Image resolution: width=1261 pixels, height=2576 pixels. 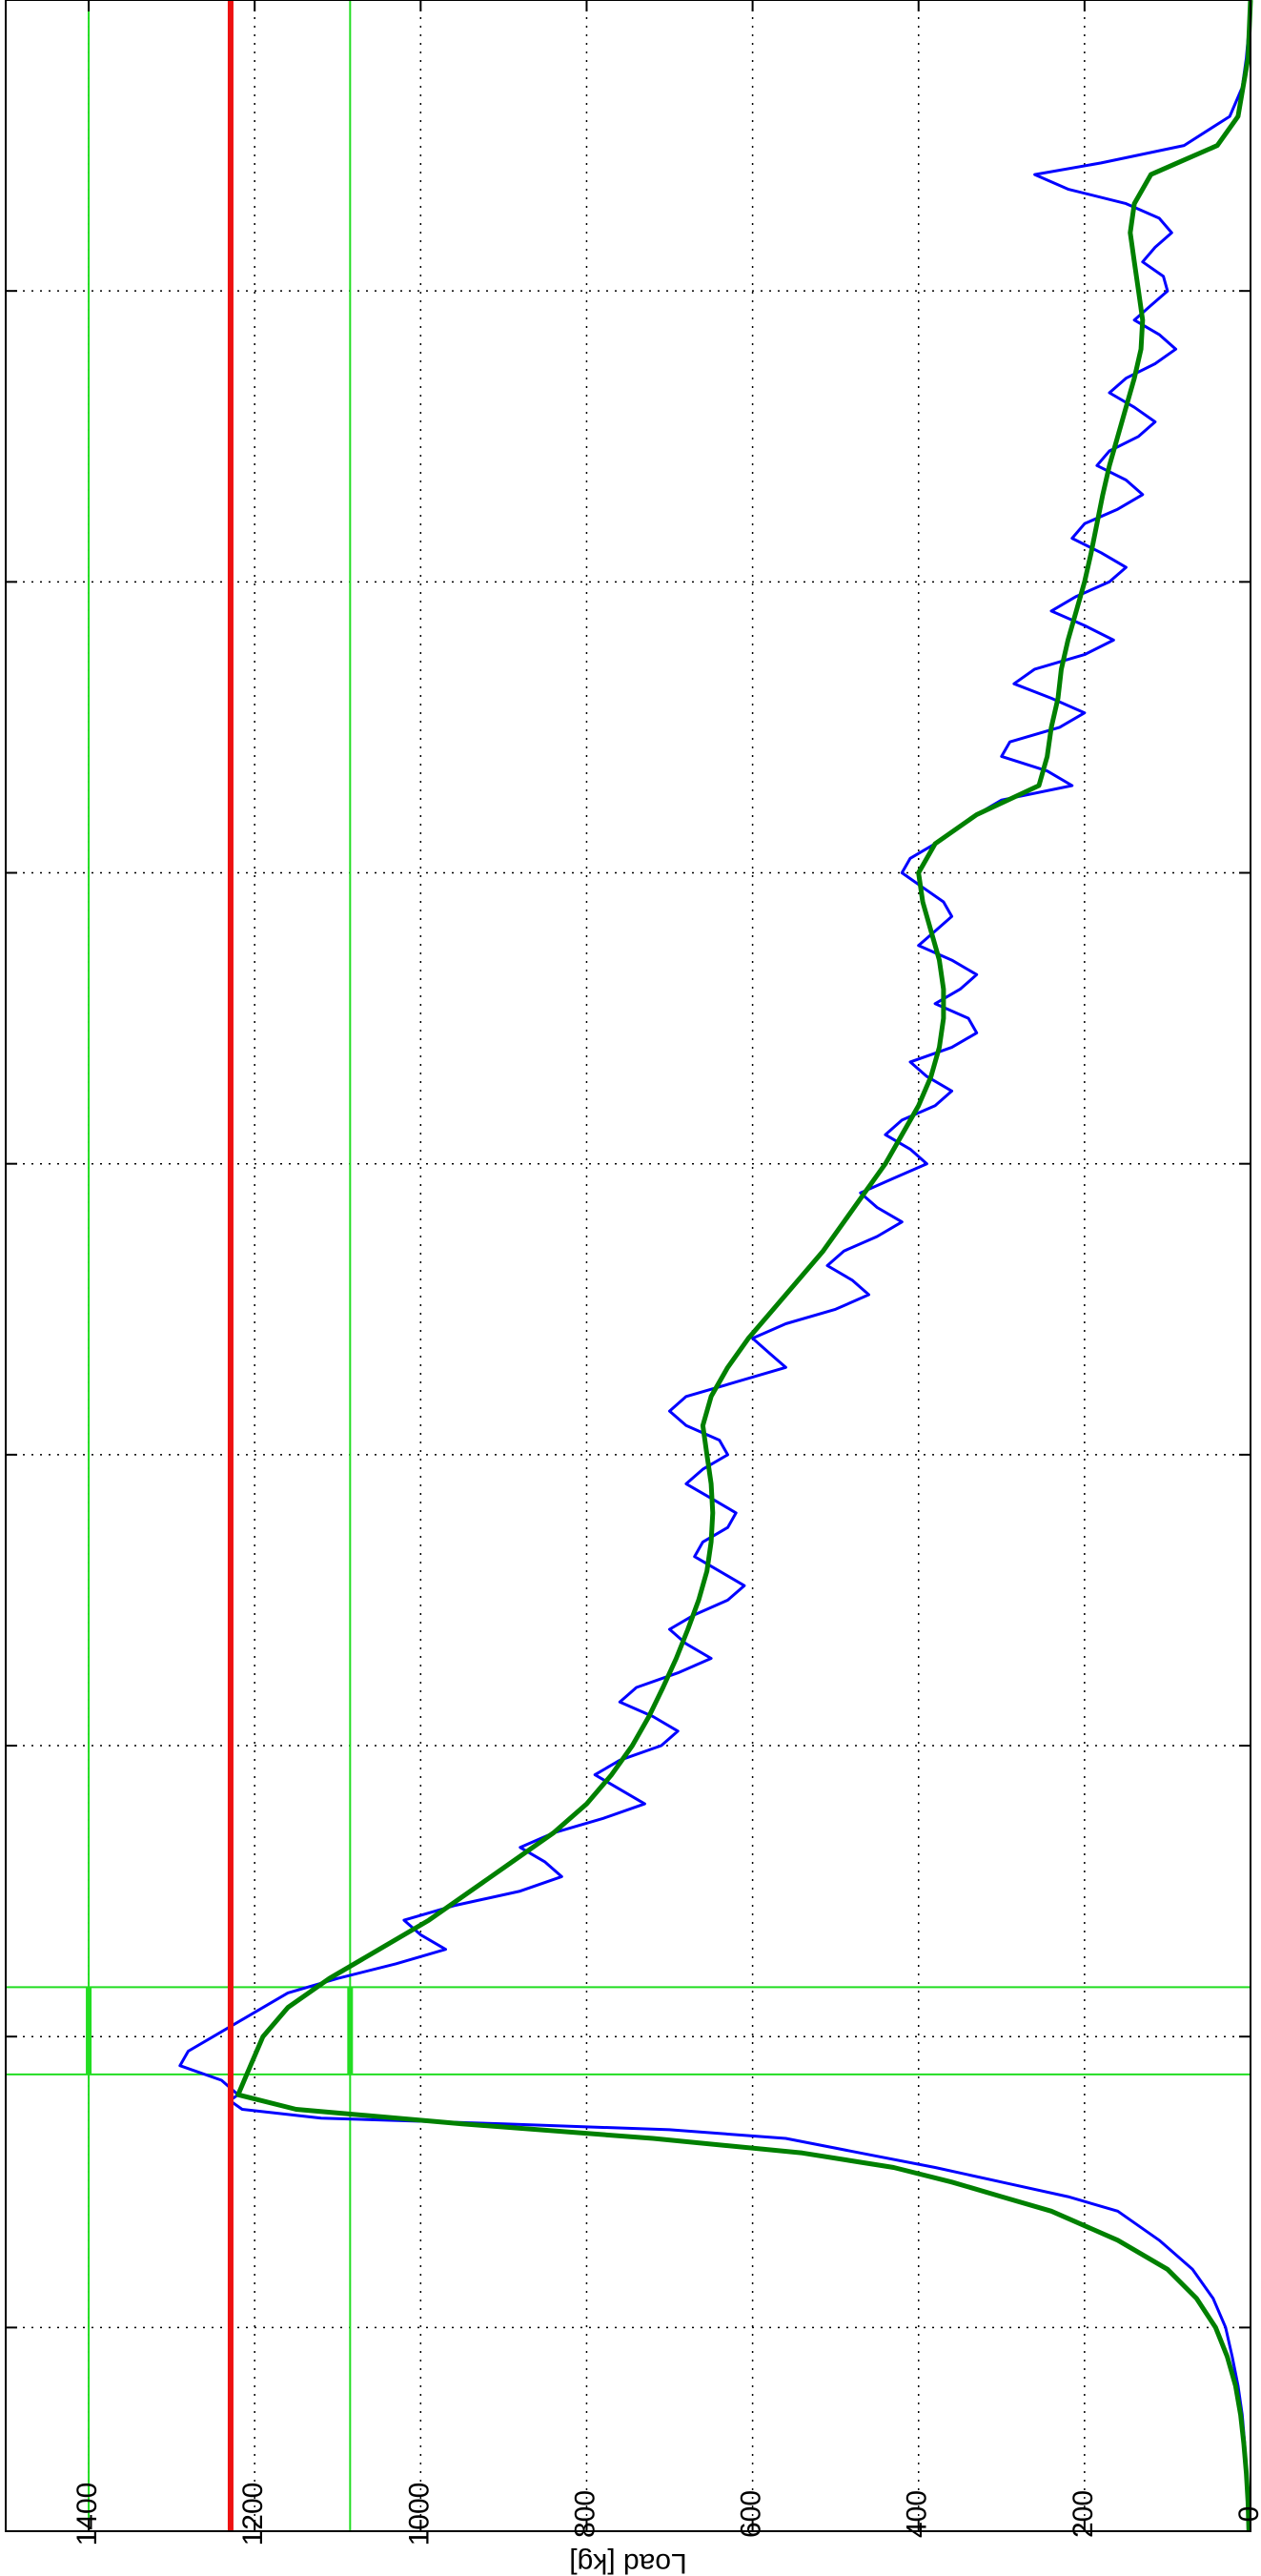 What do you see at coordinates (1259, 582) in the screenshot?
I see `x-tick-label-20: 20` at bounding box center [1259, 582].